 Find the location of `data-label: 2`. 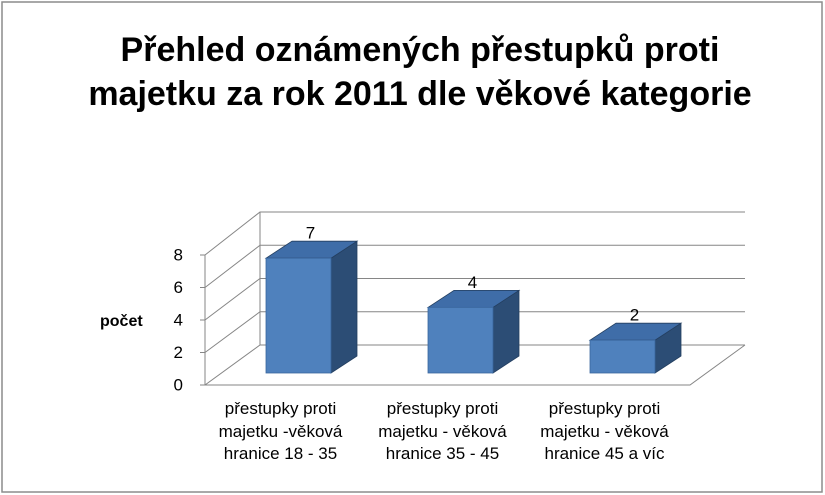

data-label: 2 is located at coordinates (634, 315).